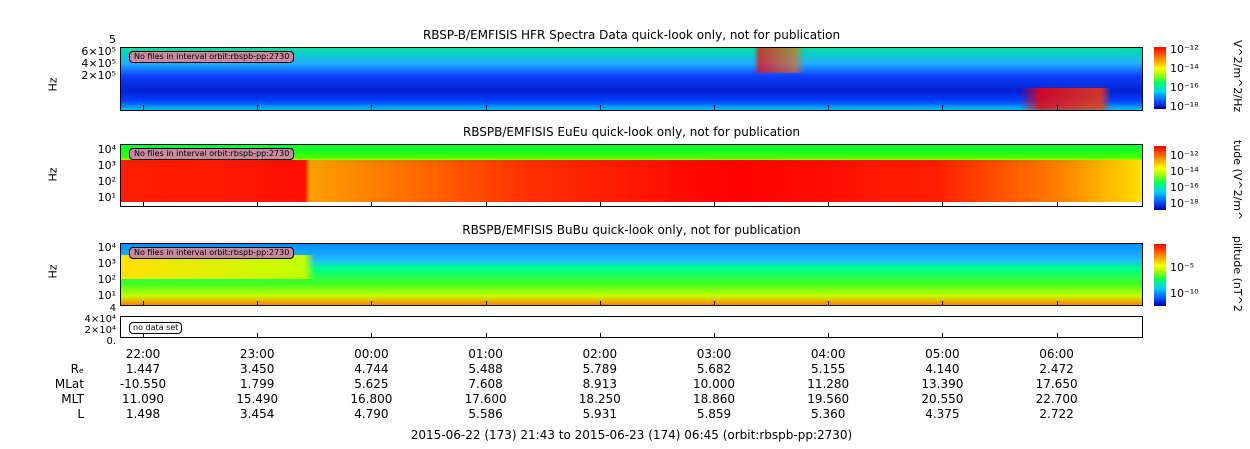  I want to click on ephemeris-value: 2.472, so click(1056, 369).